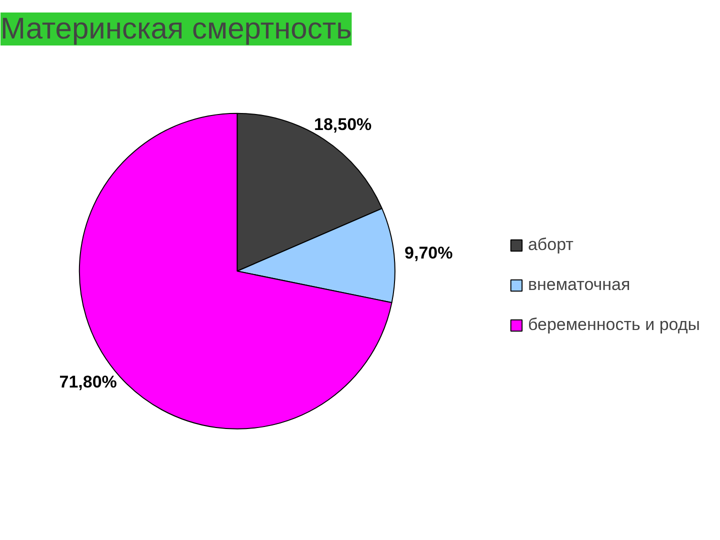  What do you see at coordinates (88, 382) in the screenshot?
I see `data-label: 71,80%` at bounding box center [88, 382].